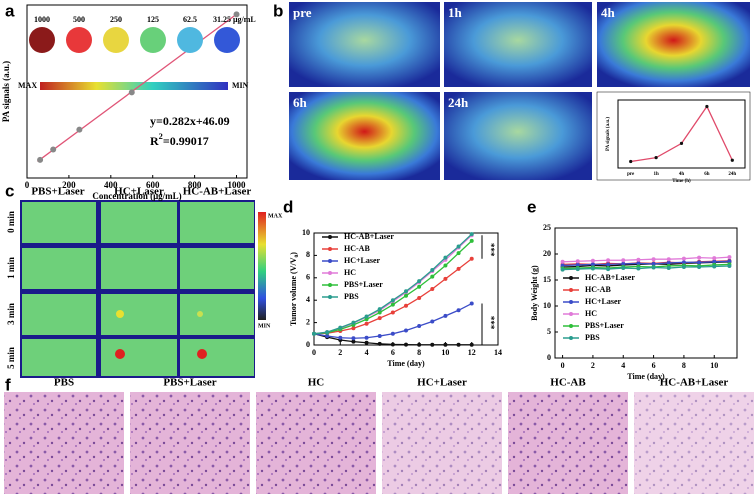 This screenshot has height=494, width=756. I want to click on column-label: HC-AB+Laser, so click(217, 192).